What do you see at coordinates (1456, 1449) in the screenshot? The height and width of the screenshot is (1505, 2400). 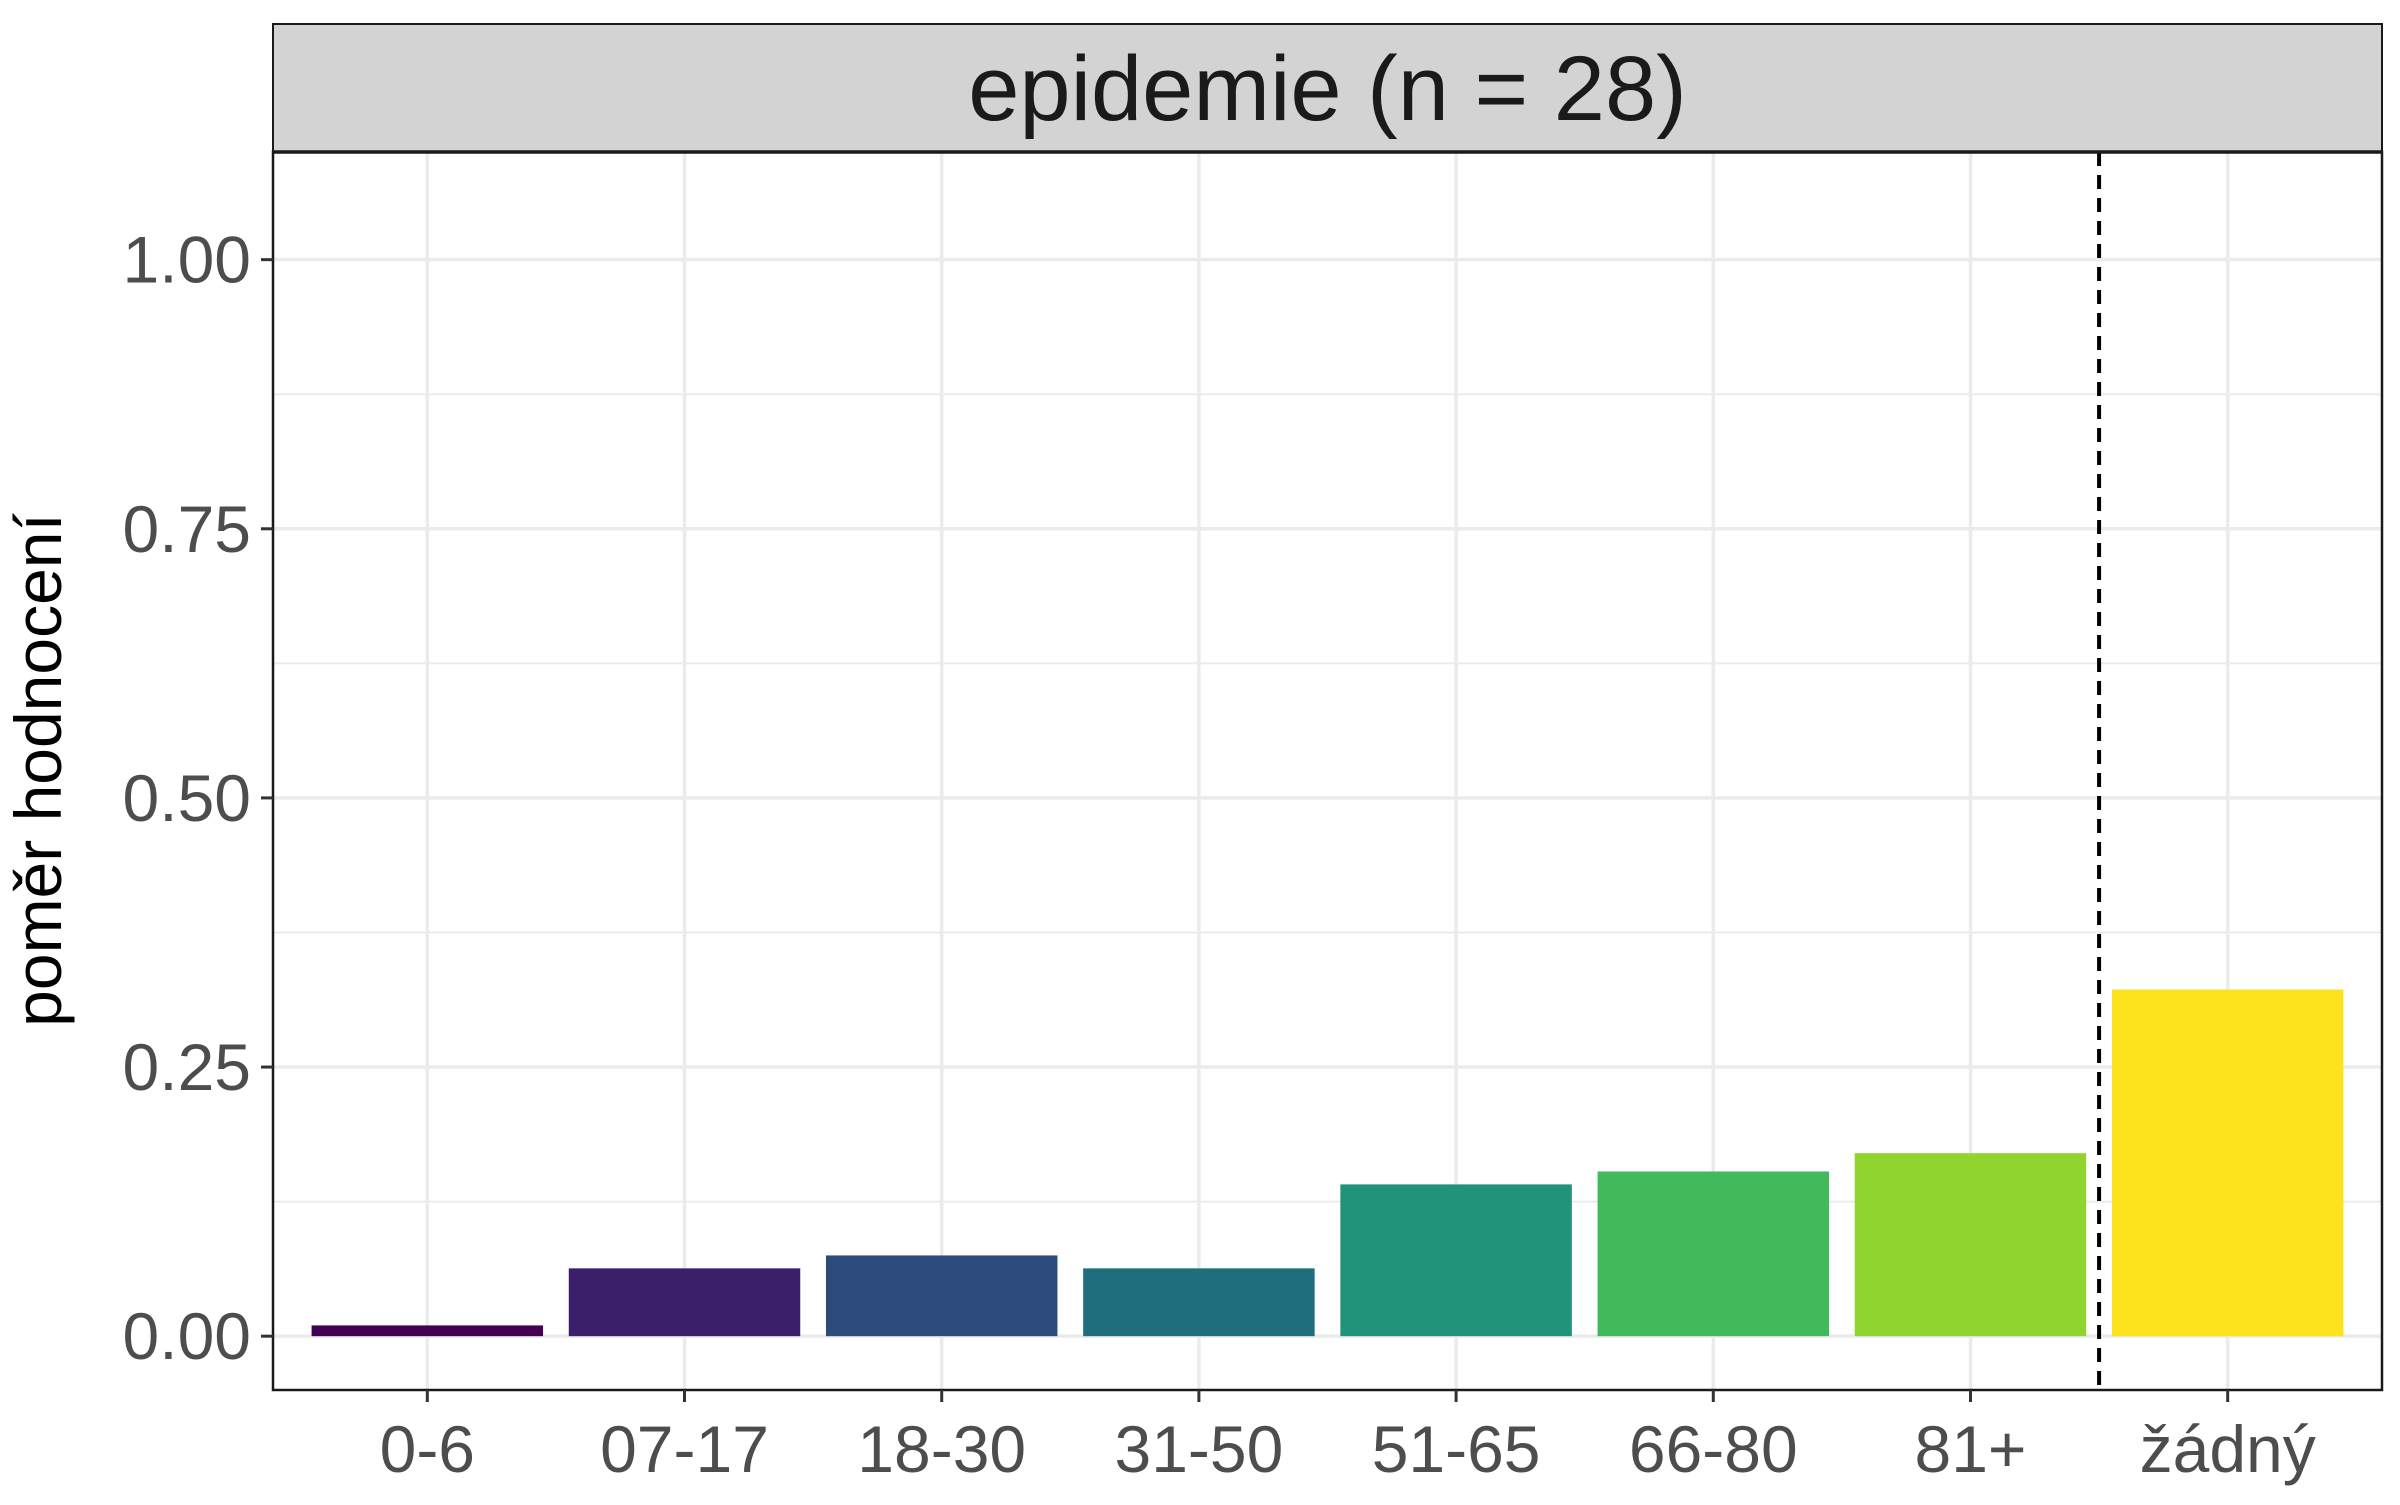 I see `x-tick-label: 51-65` at bounding box center [1456, 1449].